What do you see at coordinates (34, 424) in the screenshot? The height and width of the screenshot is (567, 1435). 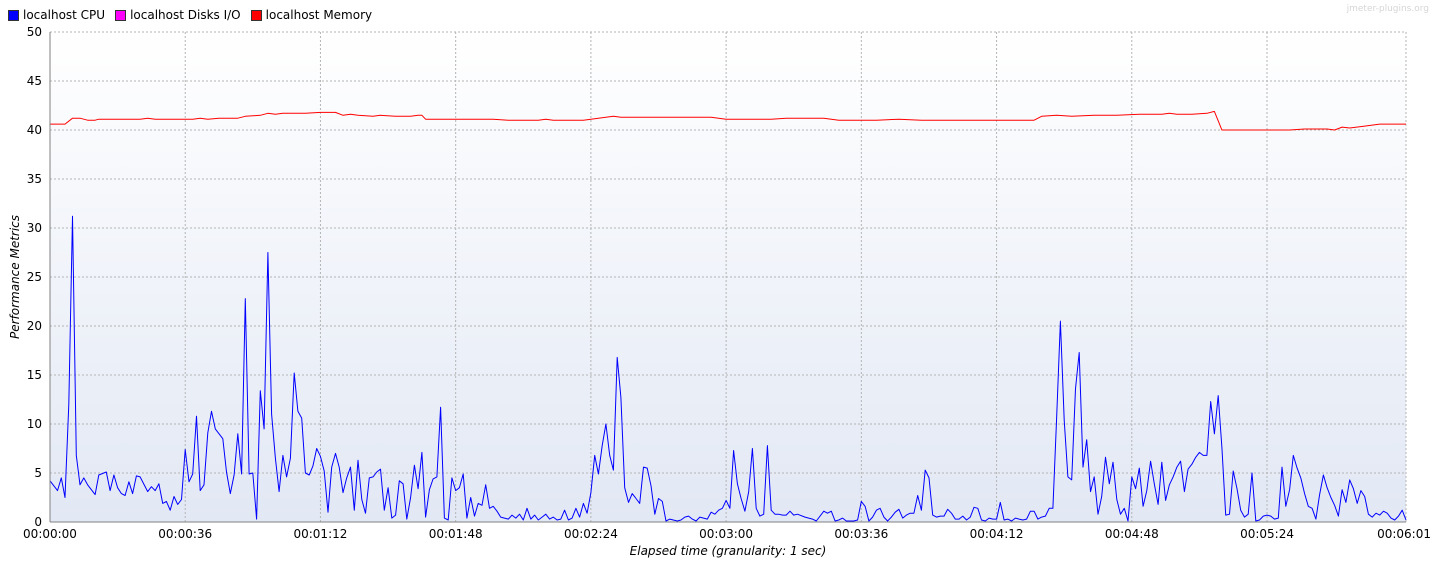 I see `y-tick-label: 10` at bounding box center [34, 424].